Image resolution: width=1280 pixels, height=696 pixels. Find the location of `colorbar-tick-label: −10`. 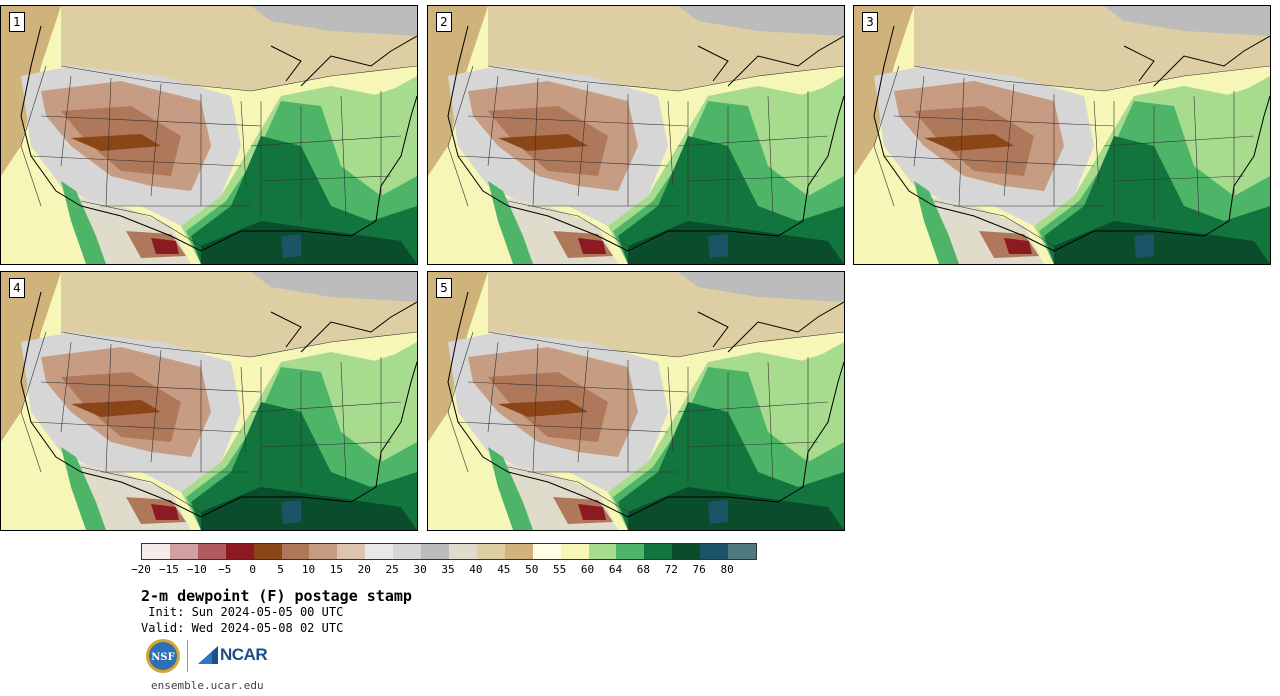

colorbar-tick-label: −10 is located at coordinates (196, 569).